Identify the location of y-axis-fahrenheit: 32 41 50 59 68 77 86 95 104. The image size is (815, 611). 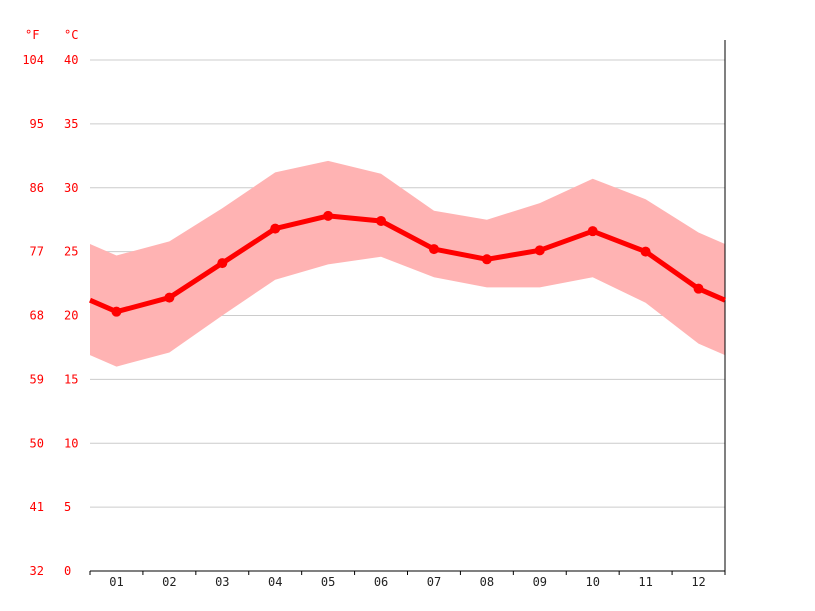
(33, 315).